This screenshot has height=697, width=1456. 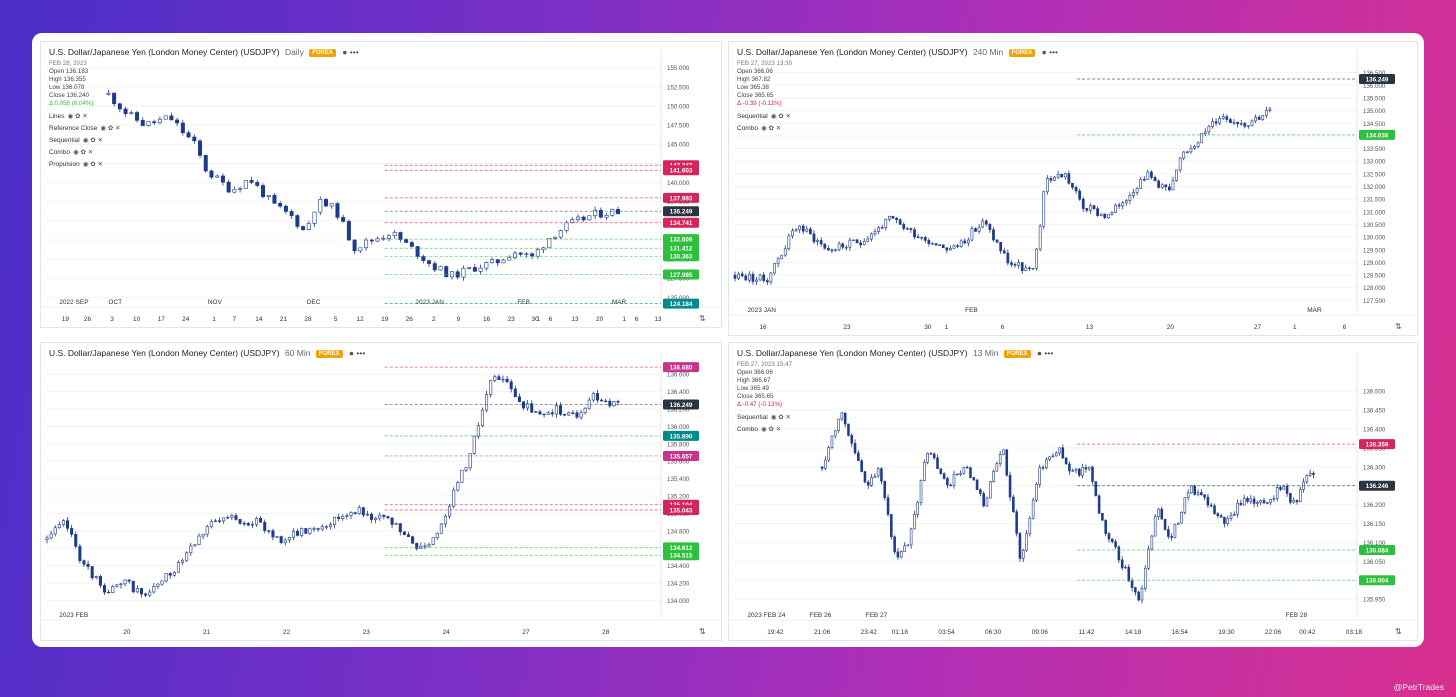 I want to click on y-tick-label: 132.500, so click(x=1374, y=174).